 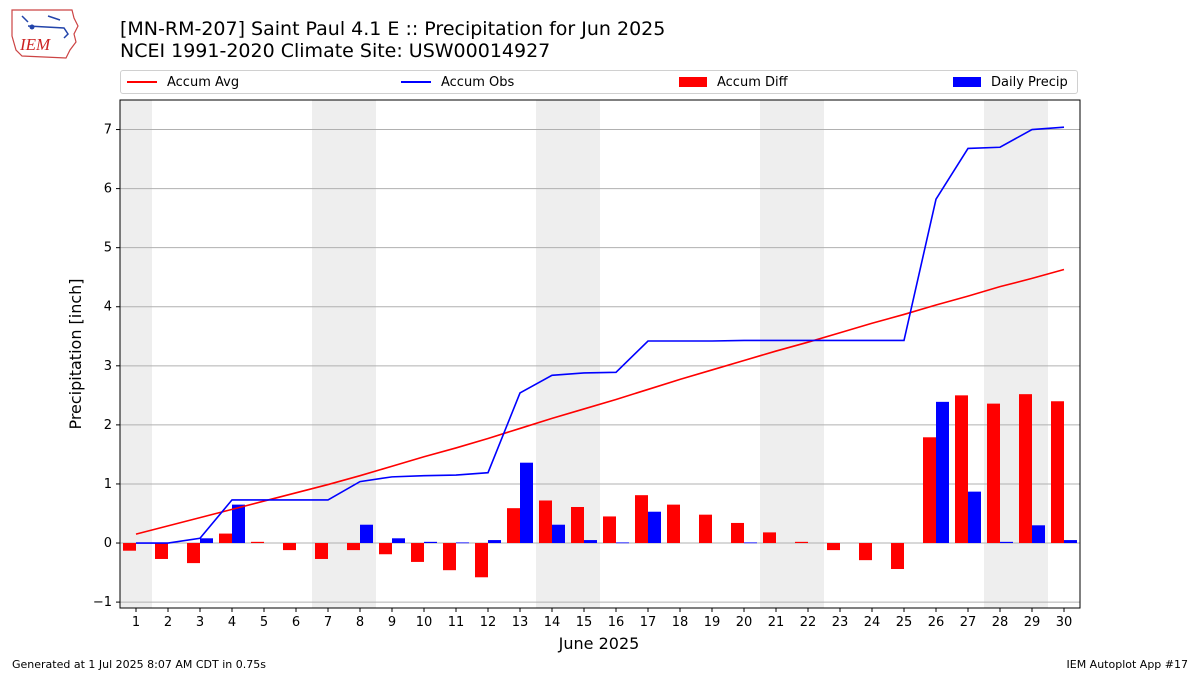 What do you see at coordinates (75, 353) in the screenshot?
I see `y-axis-label: Precipitation [inch]` at bounding box center [75, 353].